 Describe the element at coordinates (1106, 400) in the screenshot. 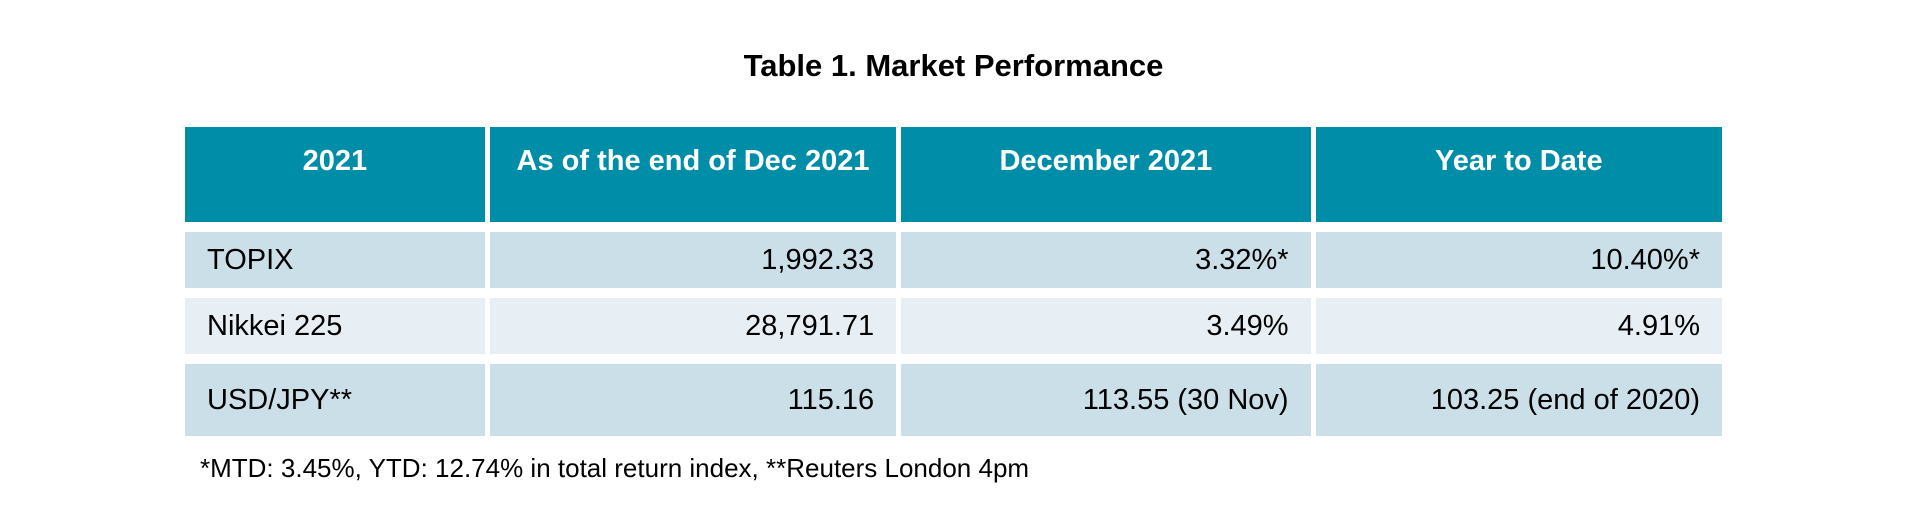

I see `cell-usdjpy-december: 113.55 (30 Nov)` at that location.